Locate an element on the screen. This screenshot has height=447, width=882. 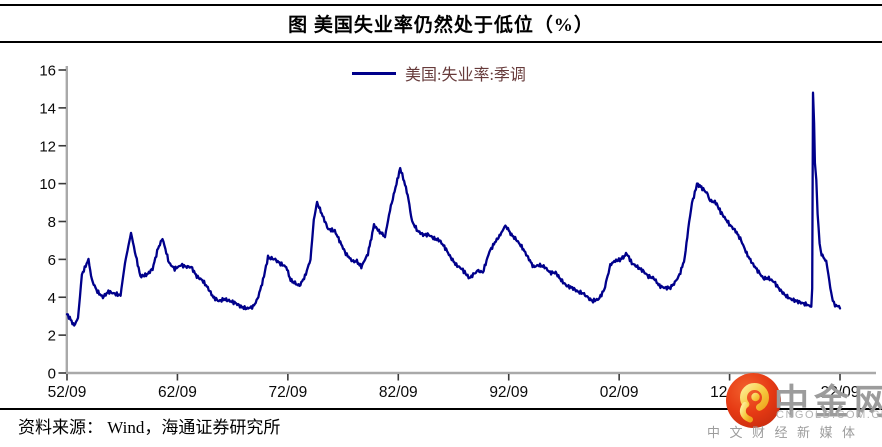
y-axis-label: 14 is located at coordinates (47, 108).